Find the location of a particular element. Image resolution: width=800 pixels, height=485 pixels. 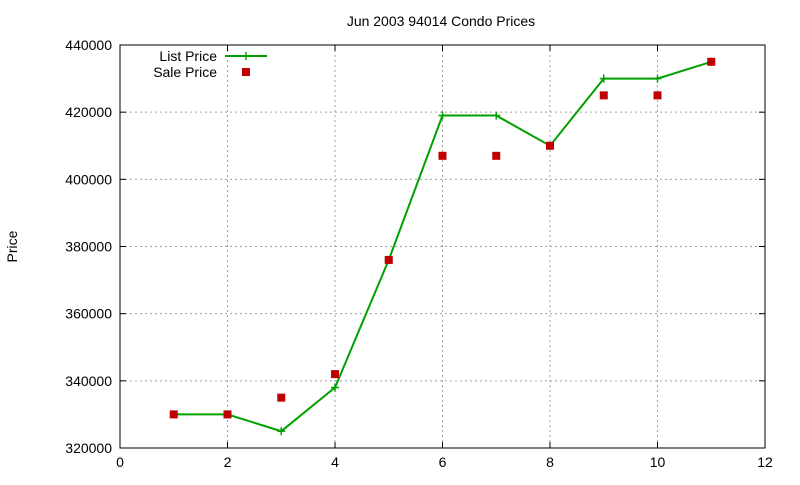

legend-item: Sale Price is located at coordinates (201, 72).